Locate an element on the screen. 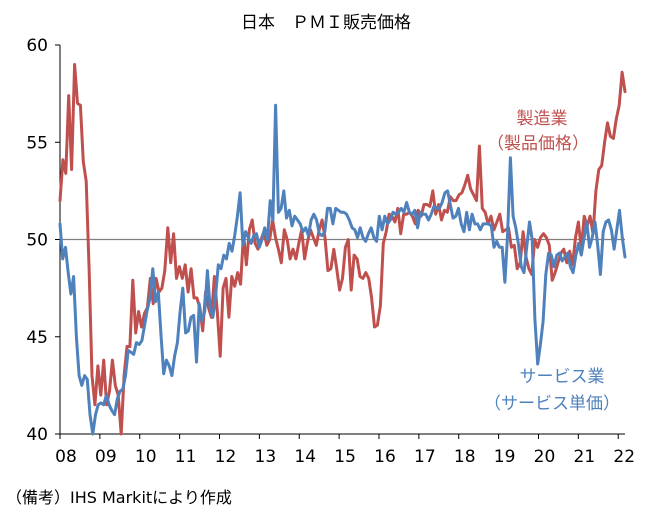 Image resolution: width=652 pixels, height=518 pixels. y-tick-label: 60 is located at coordinates (37, 46).